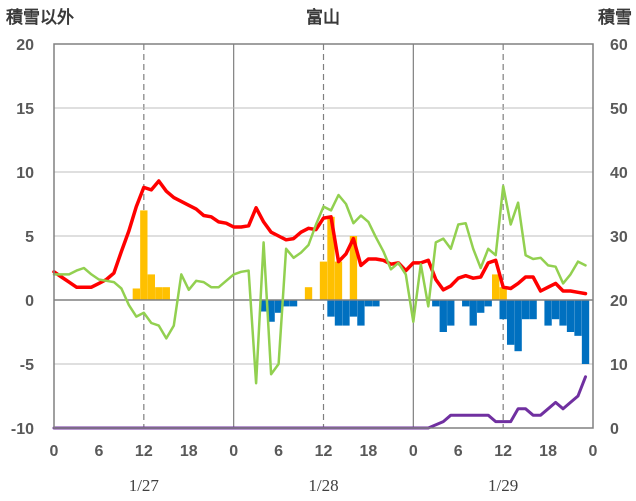  I want to click on left-tick-label: -10, so click(22, 429).